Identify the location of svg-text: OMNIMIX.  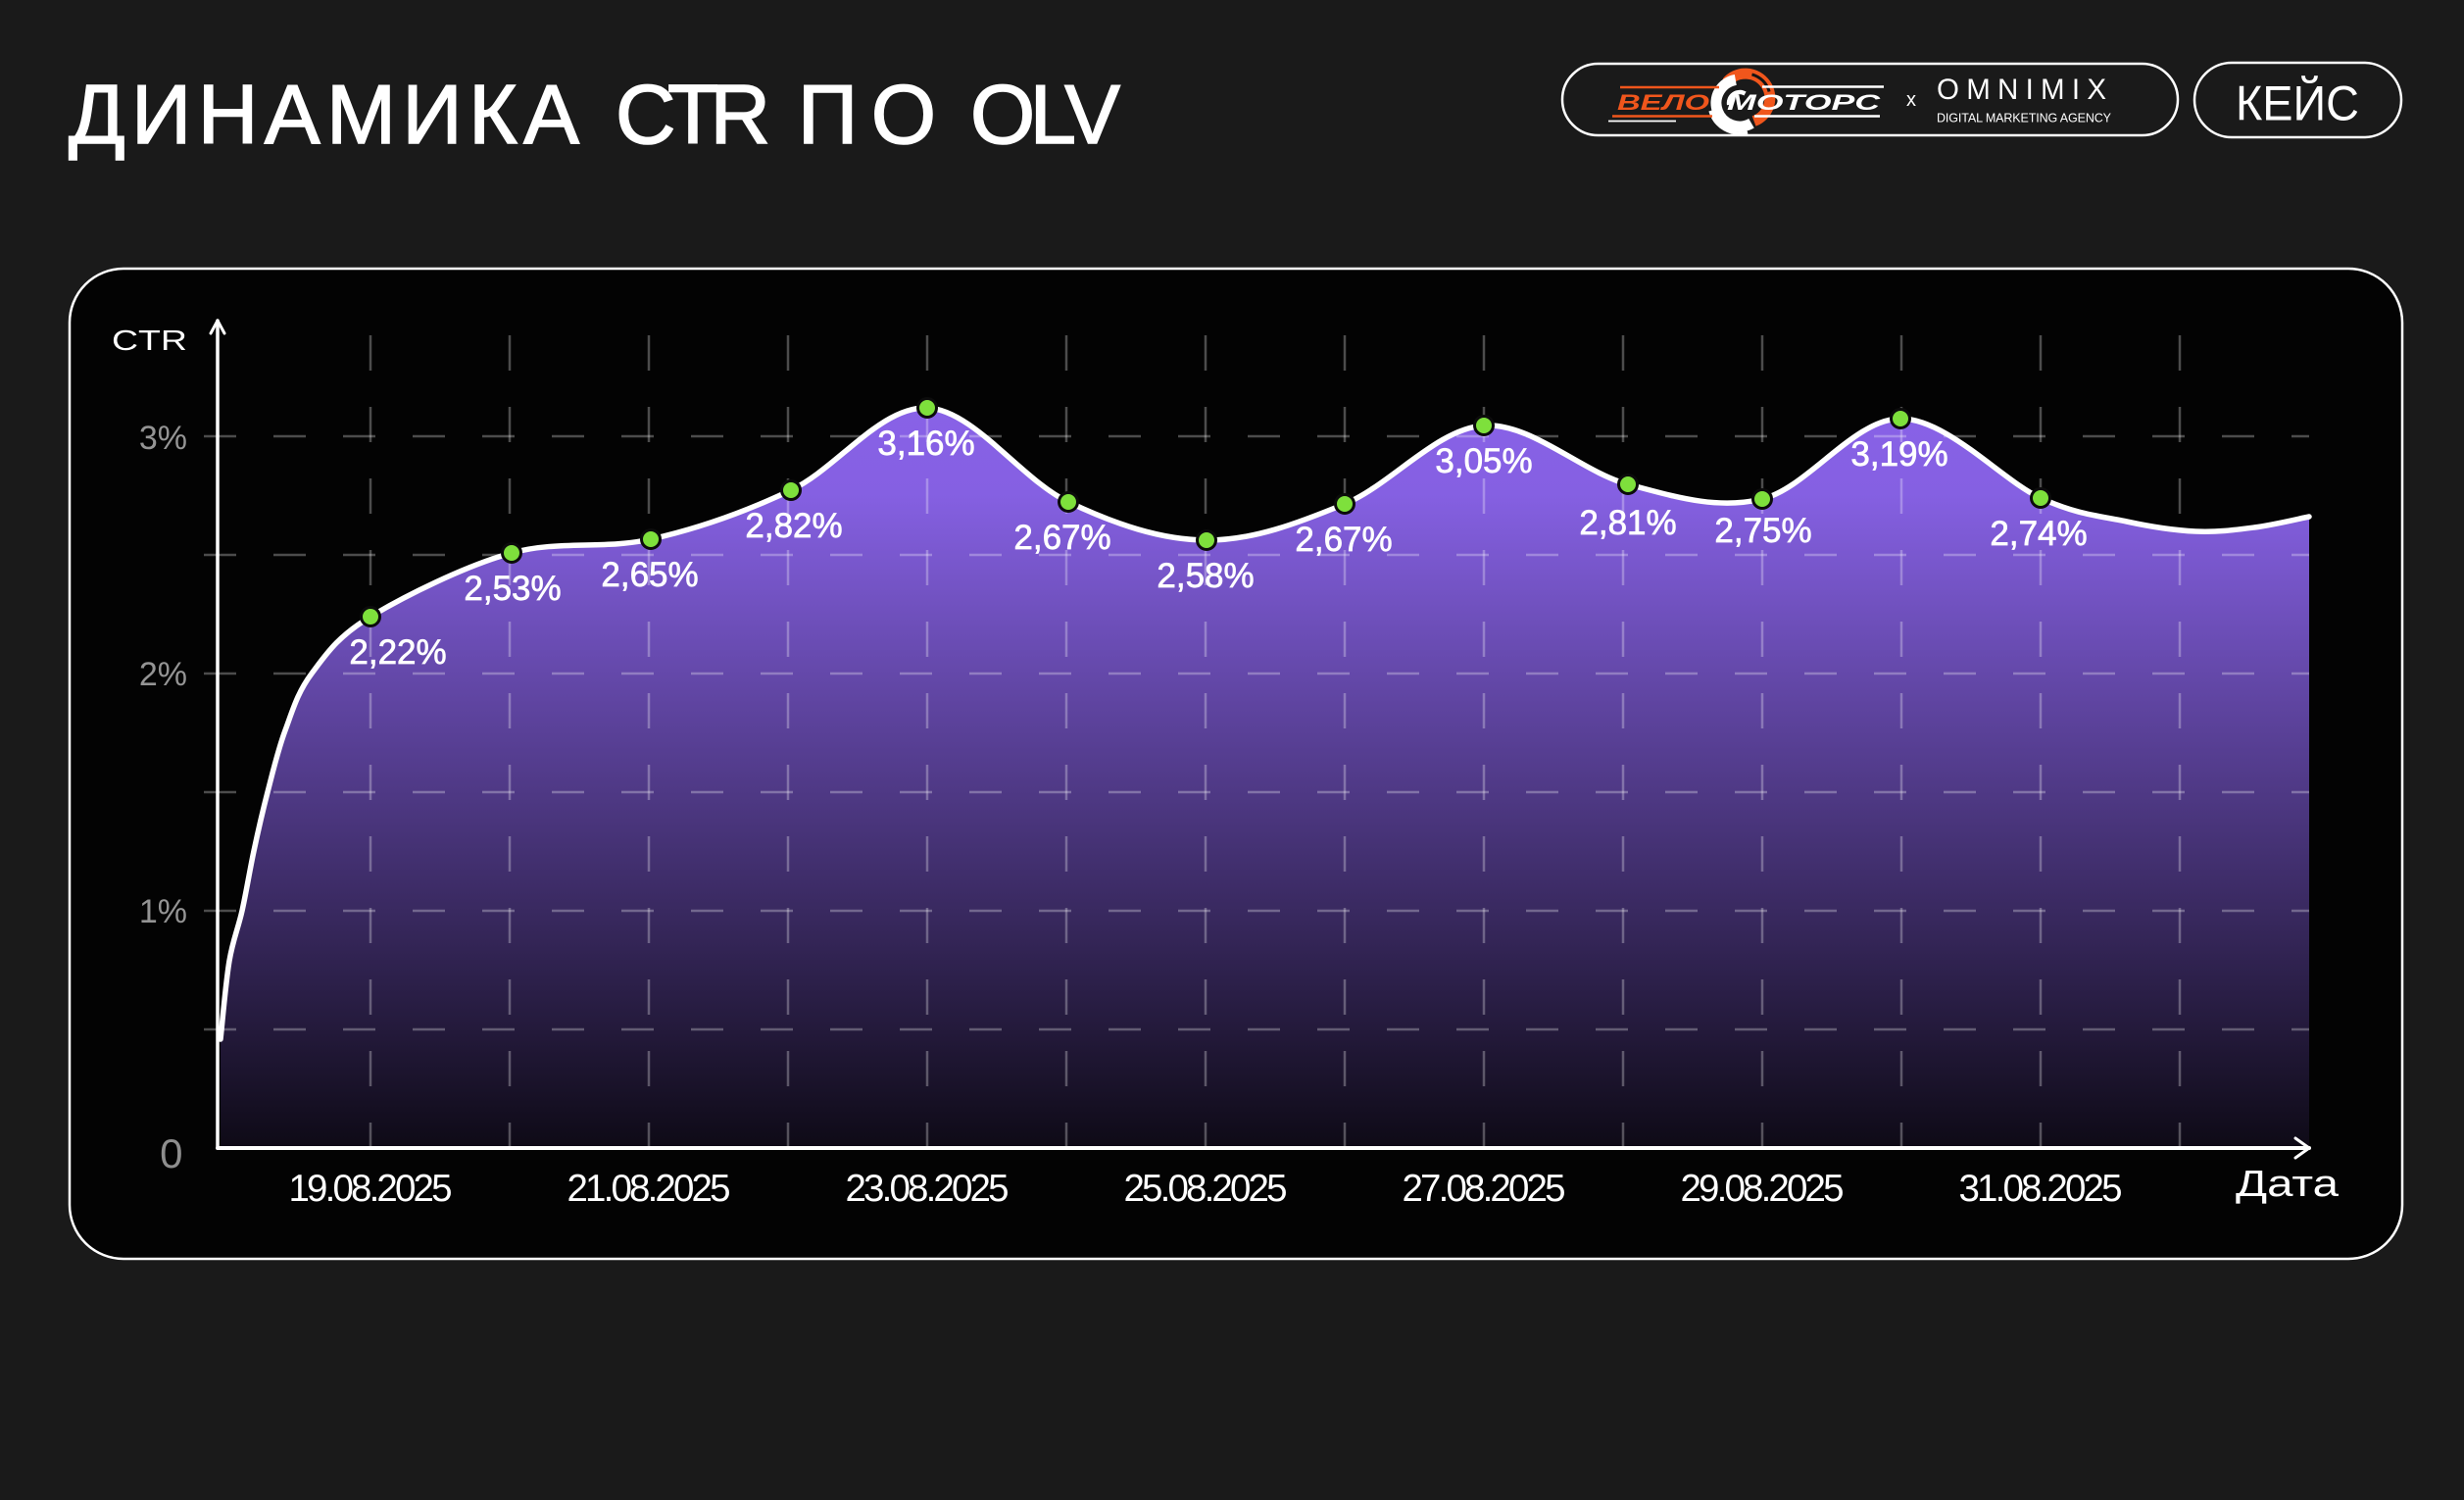
(2024, 90).